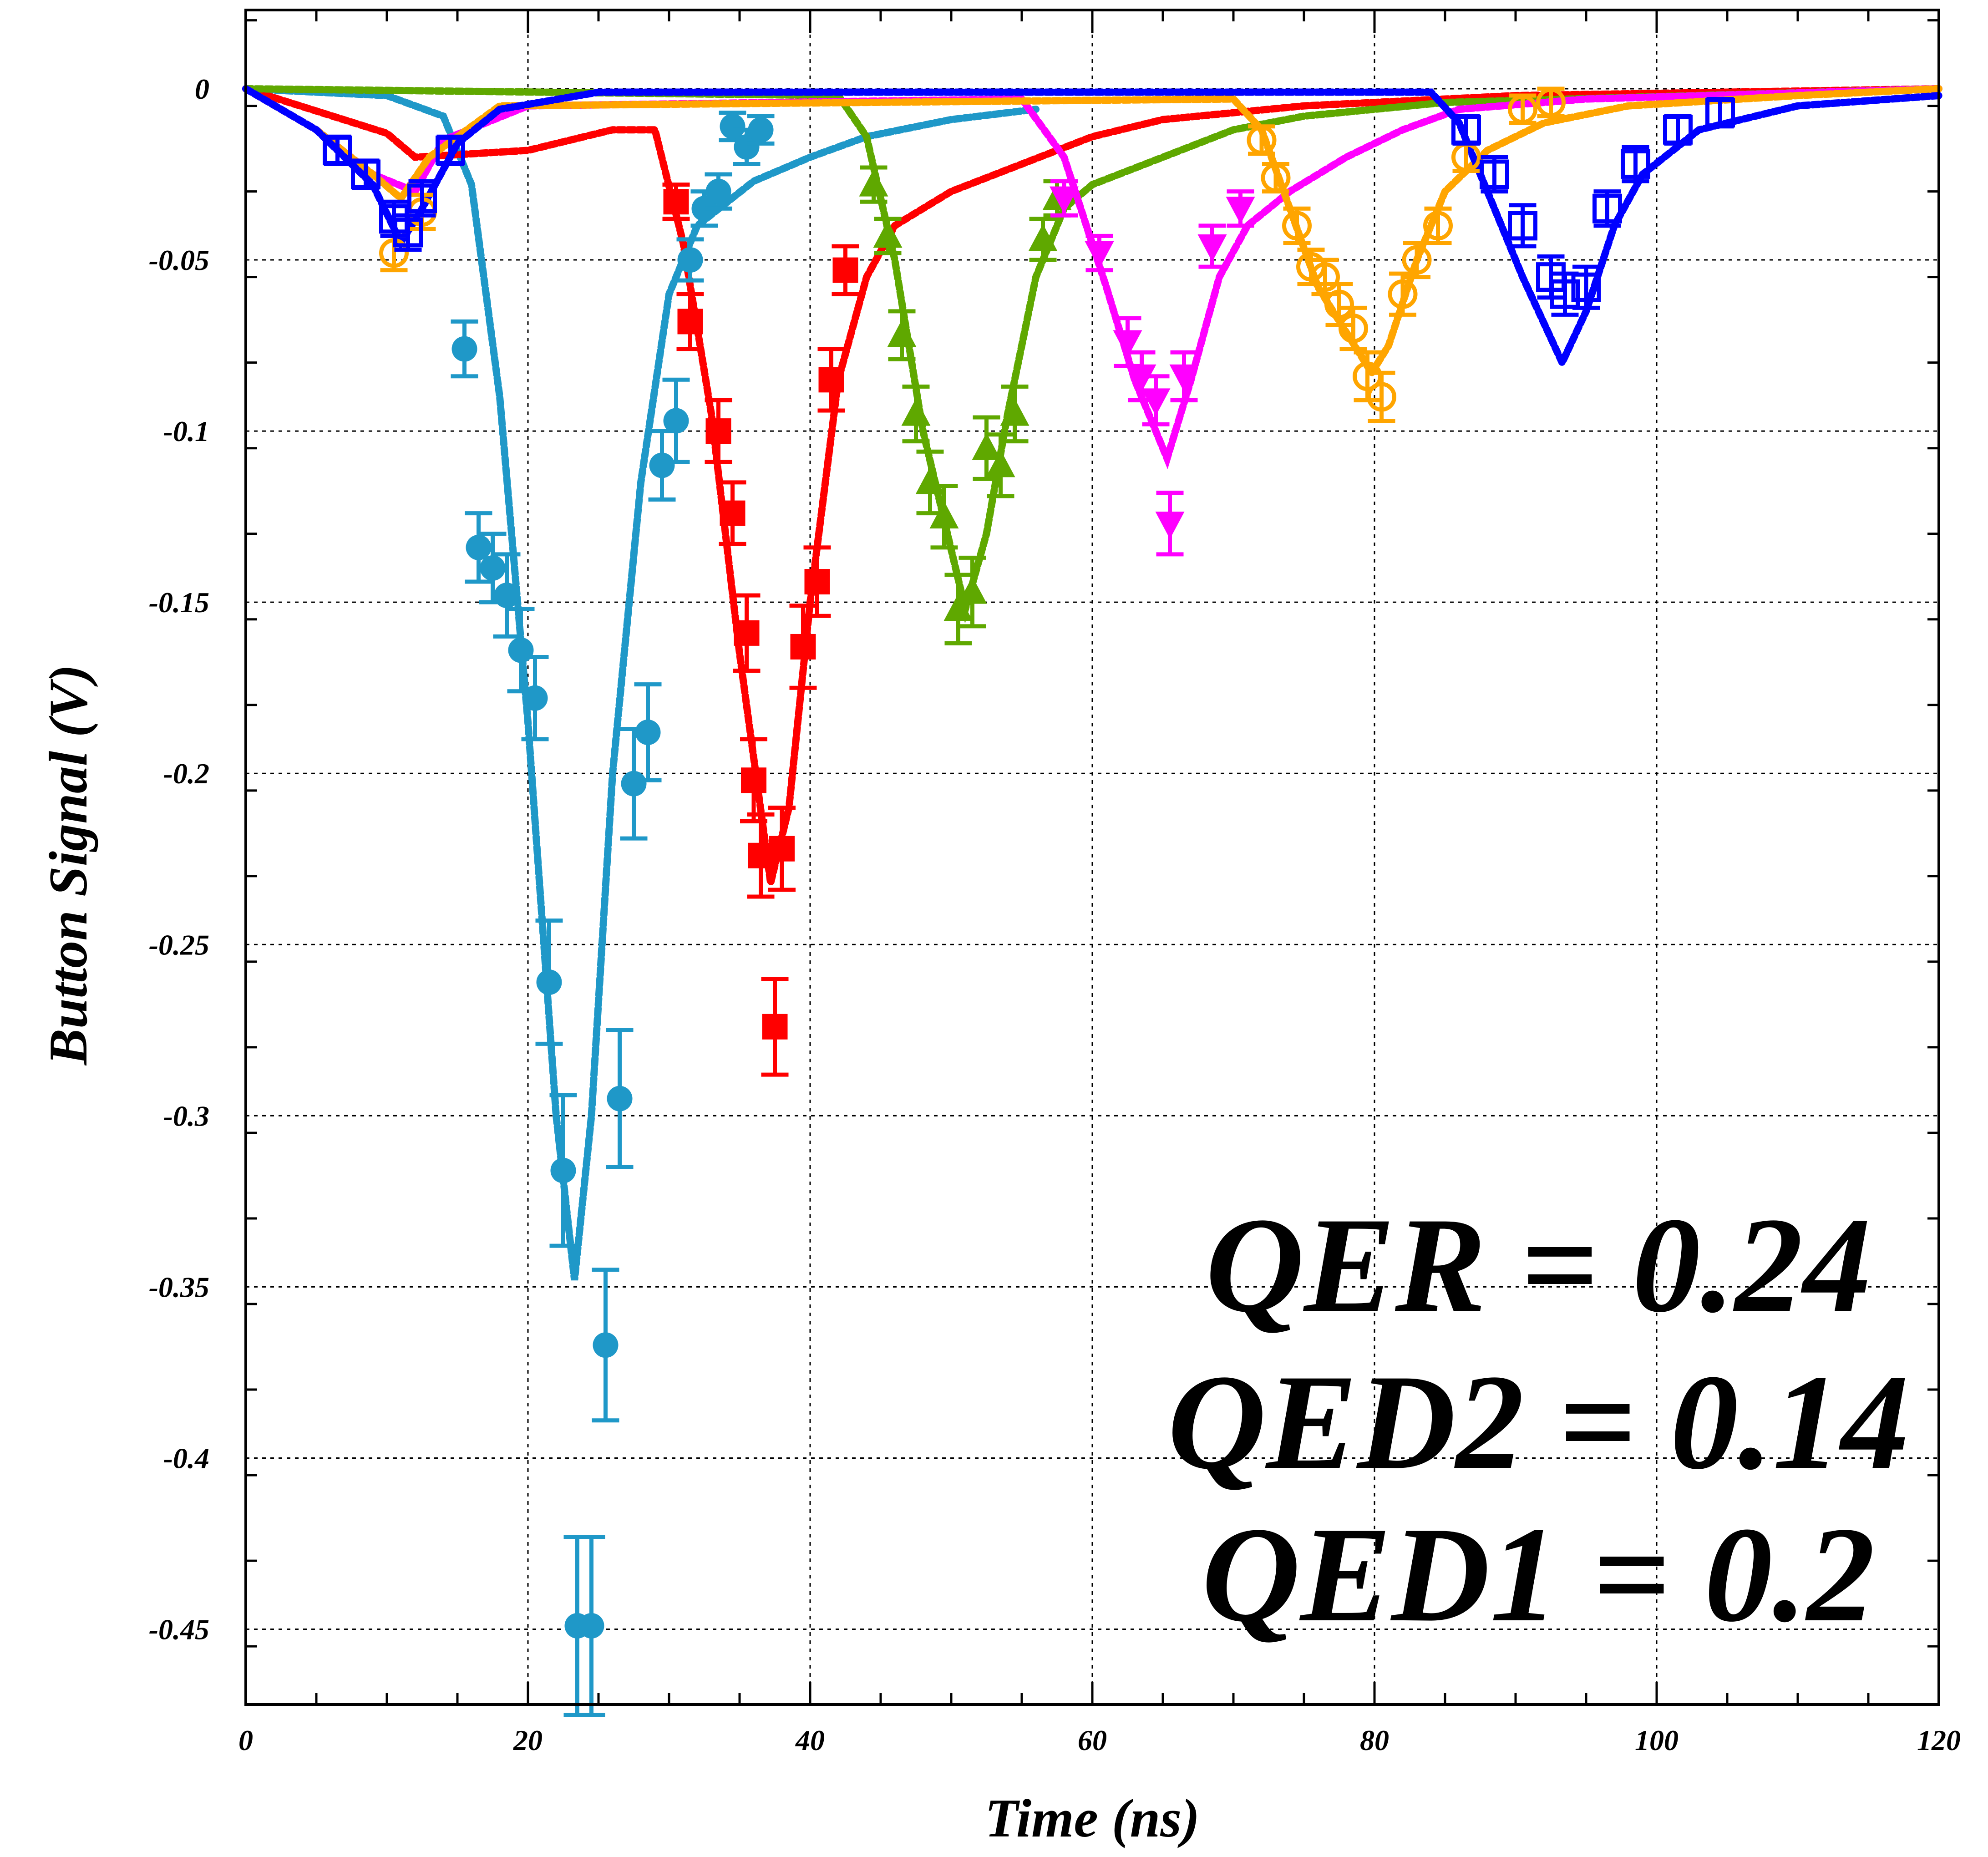 This screenshot has height=1857, width=1988. Describe the element at coordinates (1538, 1574) in the screenshot. I see `annotation-qed1: QED1 = 0.2` at that location.